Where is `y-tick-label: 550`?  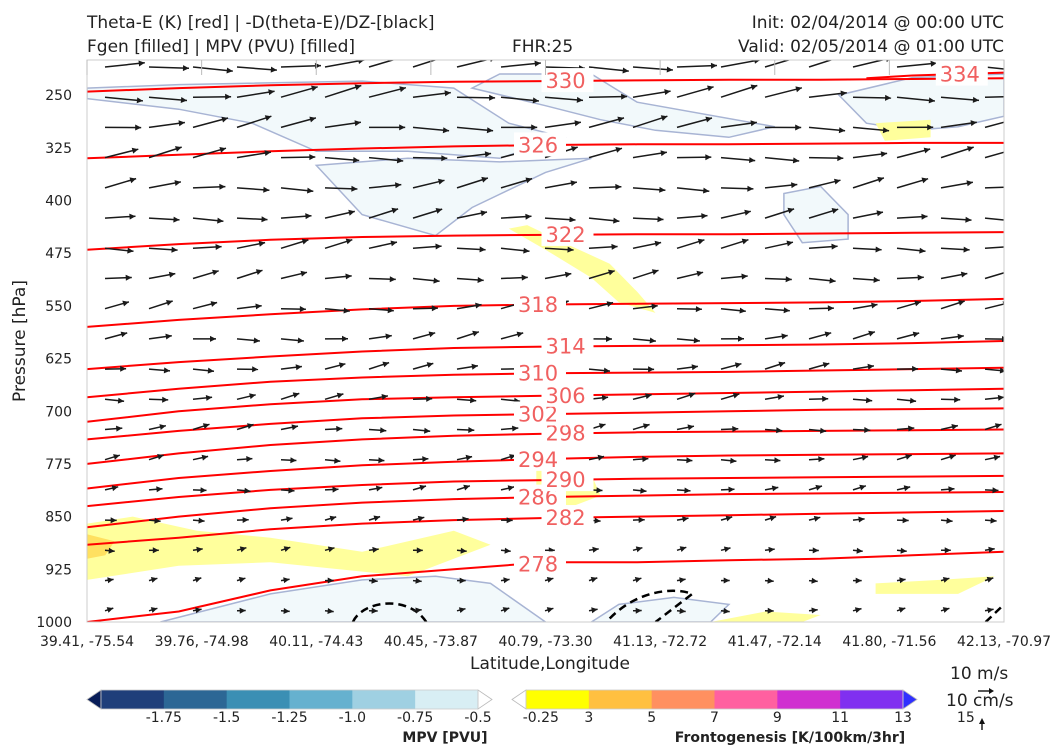
y-tick-label: 550 is located at coordinates (58, 307).